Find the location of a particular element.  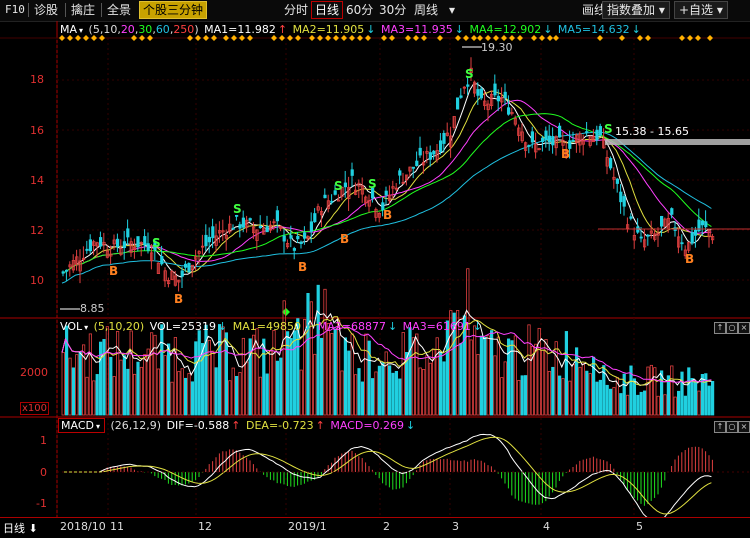

buy-signal: B is located at coordinates (387, 215).